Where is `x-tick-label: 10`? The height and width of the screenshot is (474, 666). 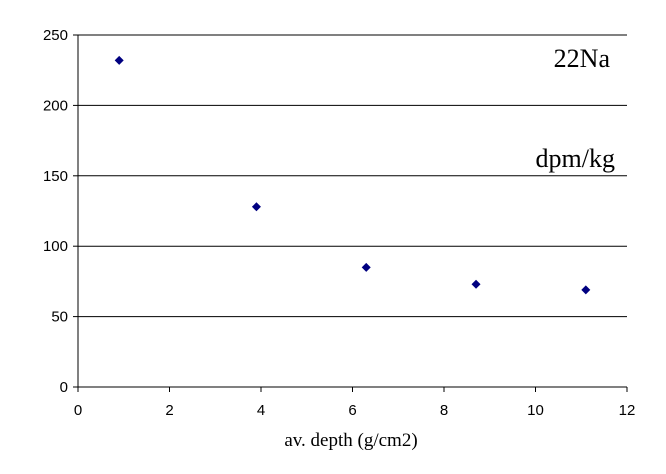
x-tick-label: 10 is located at coordinates (535, 410).